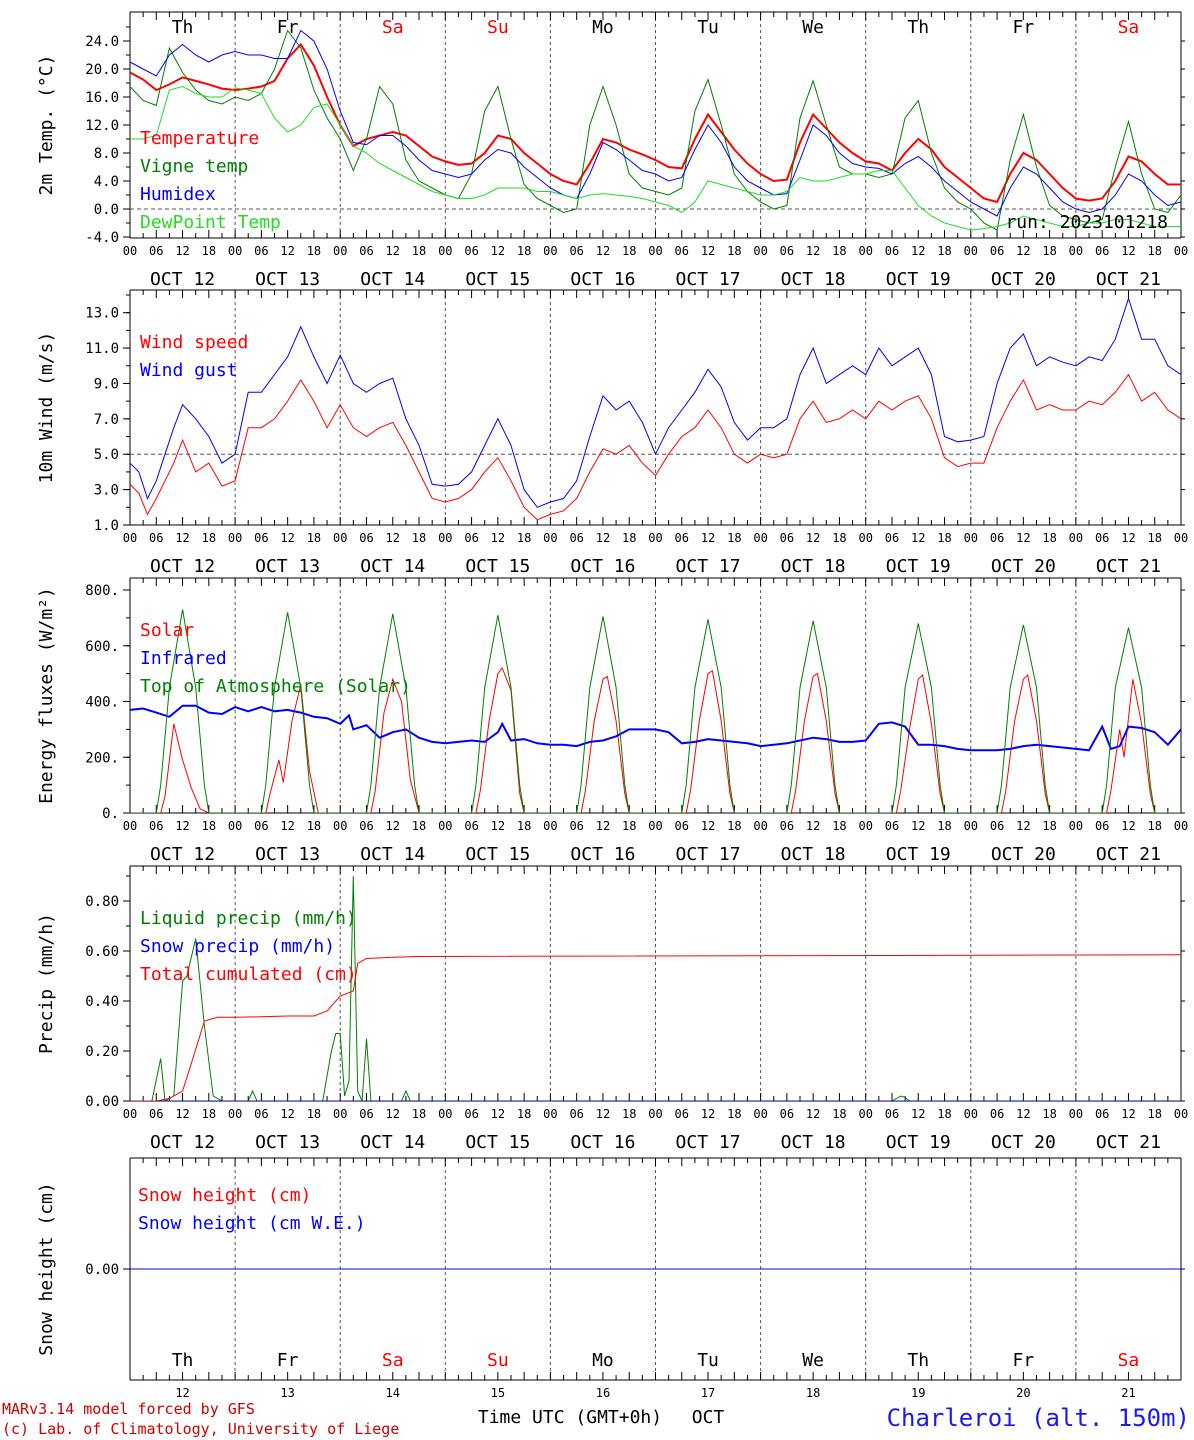 The height and width of the screenshot is (1440, 1194). Describe the element at coordinates (102, 314) in the screenshot. I see `y-tick-label: 13.0` at that location.